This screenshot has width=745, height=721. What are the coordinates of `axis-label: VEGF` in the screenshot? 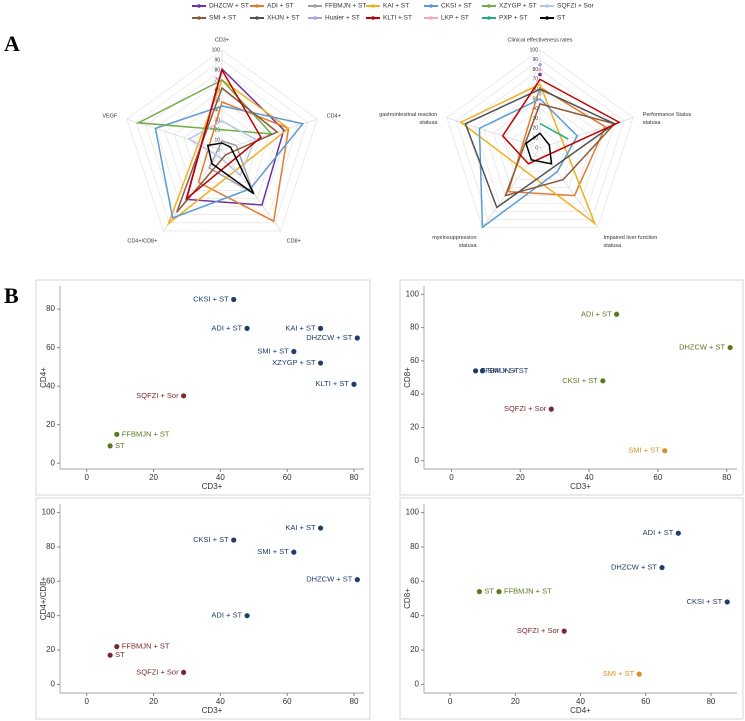 It's located at (110, 116).